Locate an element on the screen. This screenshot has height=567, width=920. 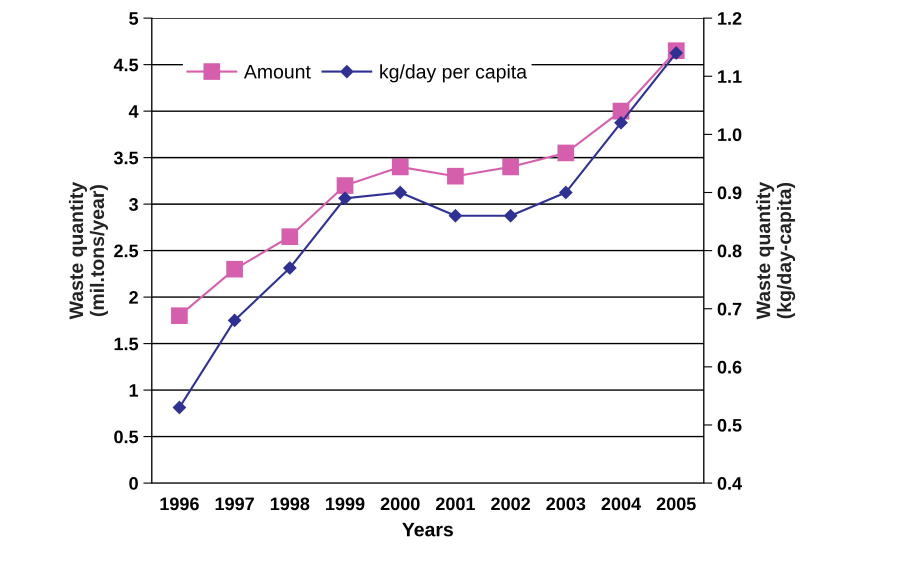
x-tick-label: 2001 is located at coordinates (455, 503).